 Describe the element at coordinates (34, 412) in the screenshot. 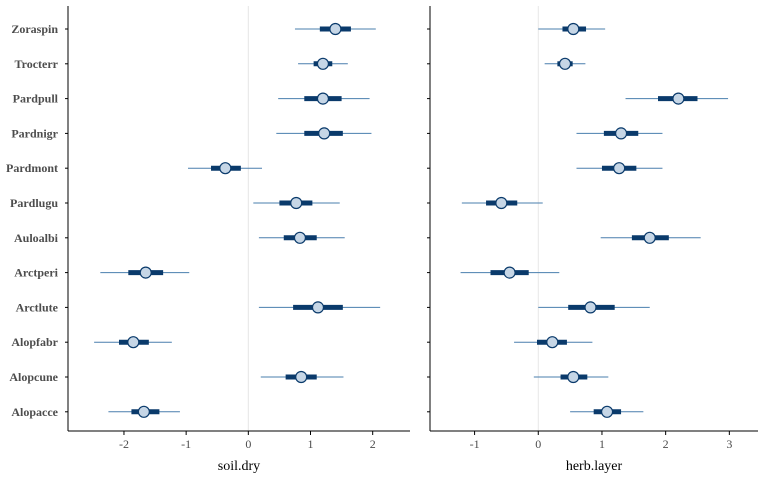

I see `y-tick-label: Alopacce` at that location.